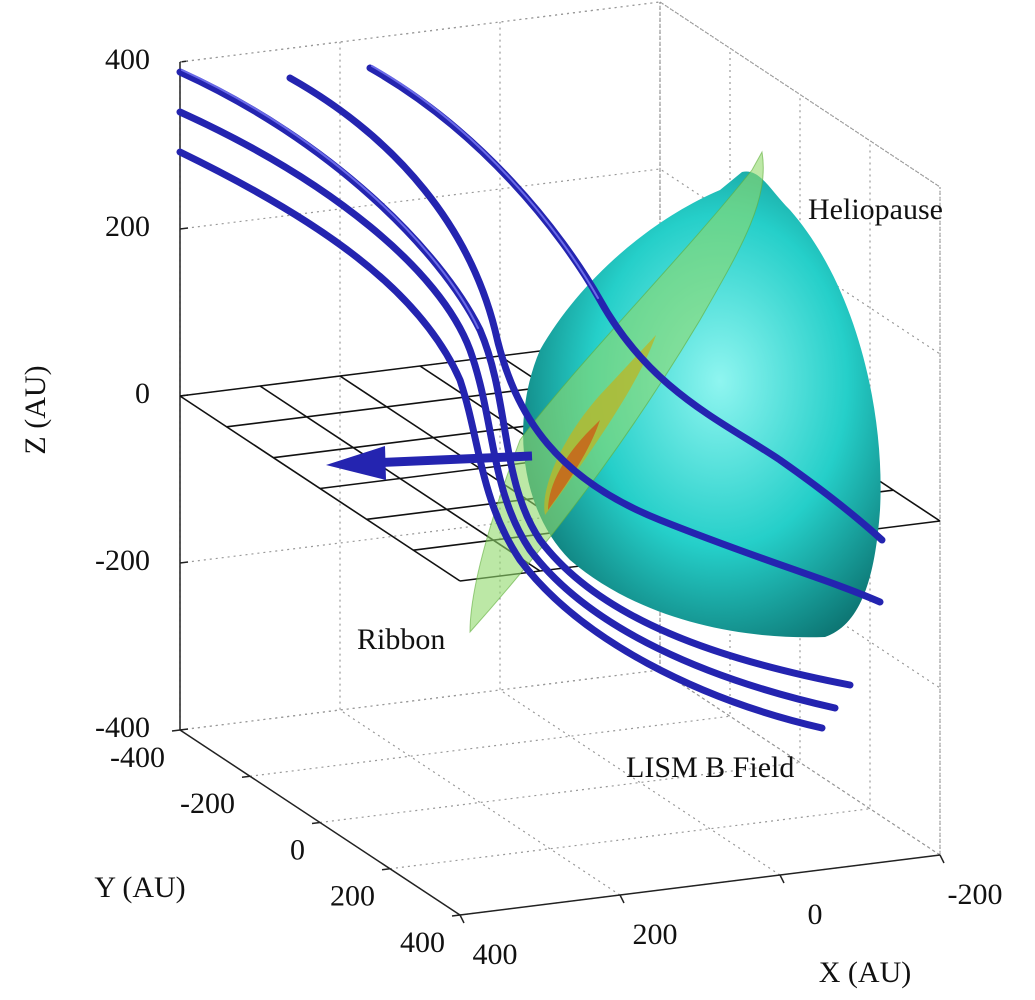  Describe the element at coordinates (137, 757) in the screenshot. I see `y-tick-label: -400` at that location.